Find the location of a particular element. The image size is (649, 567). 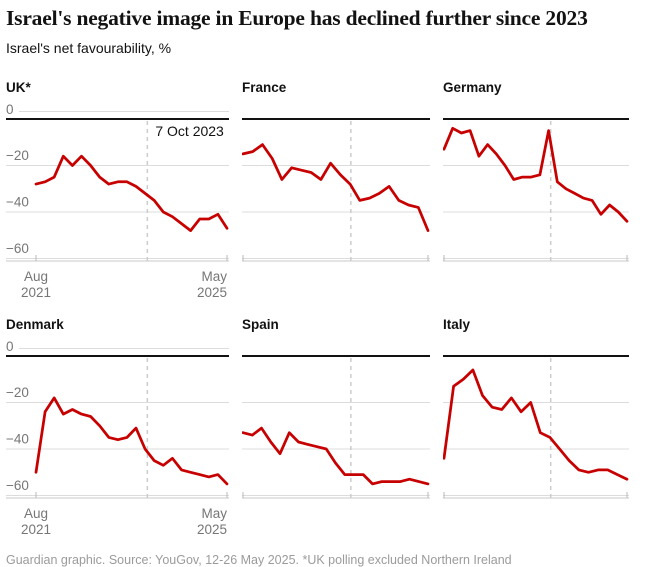

plot-uk: 0 −20 −40 −60 7 Oct 2023 is located at coordinates (117, 183).